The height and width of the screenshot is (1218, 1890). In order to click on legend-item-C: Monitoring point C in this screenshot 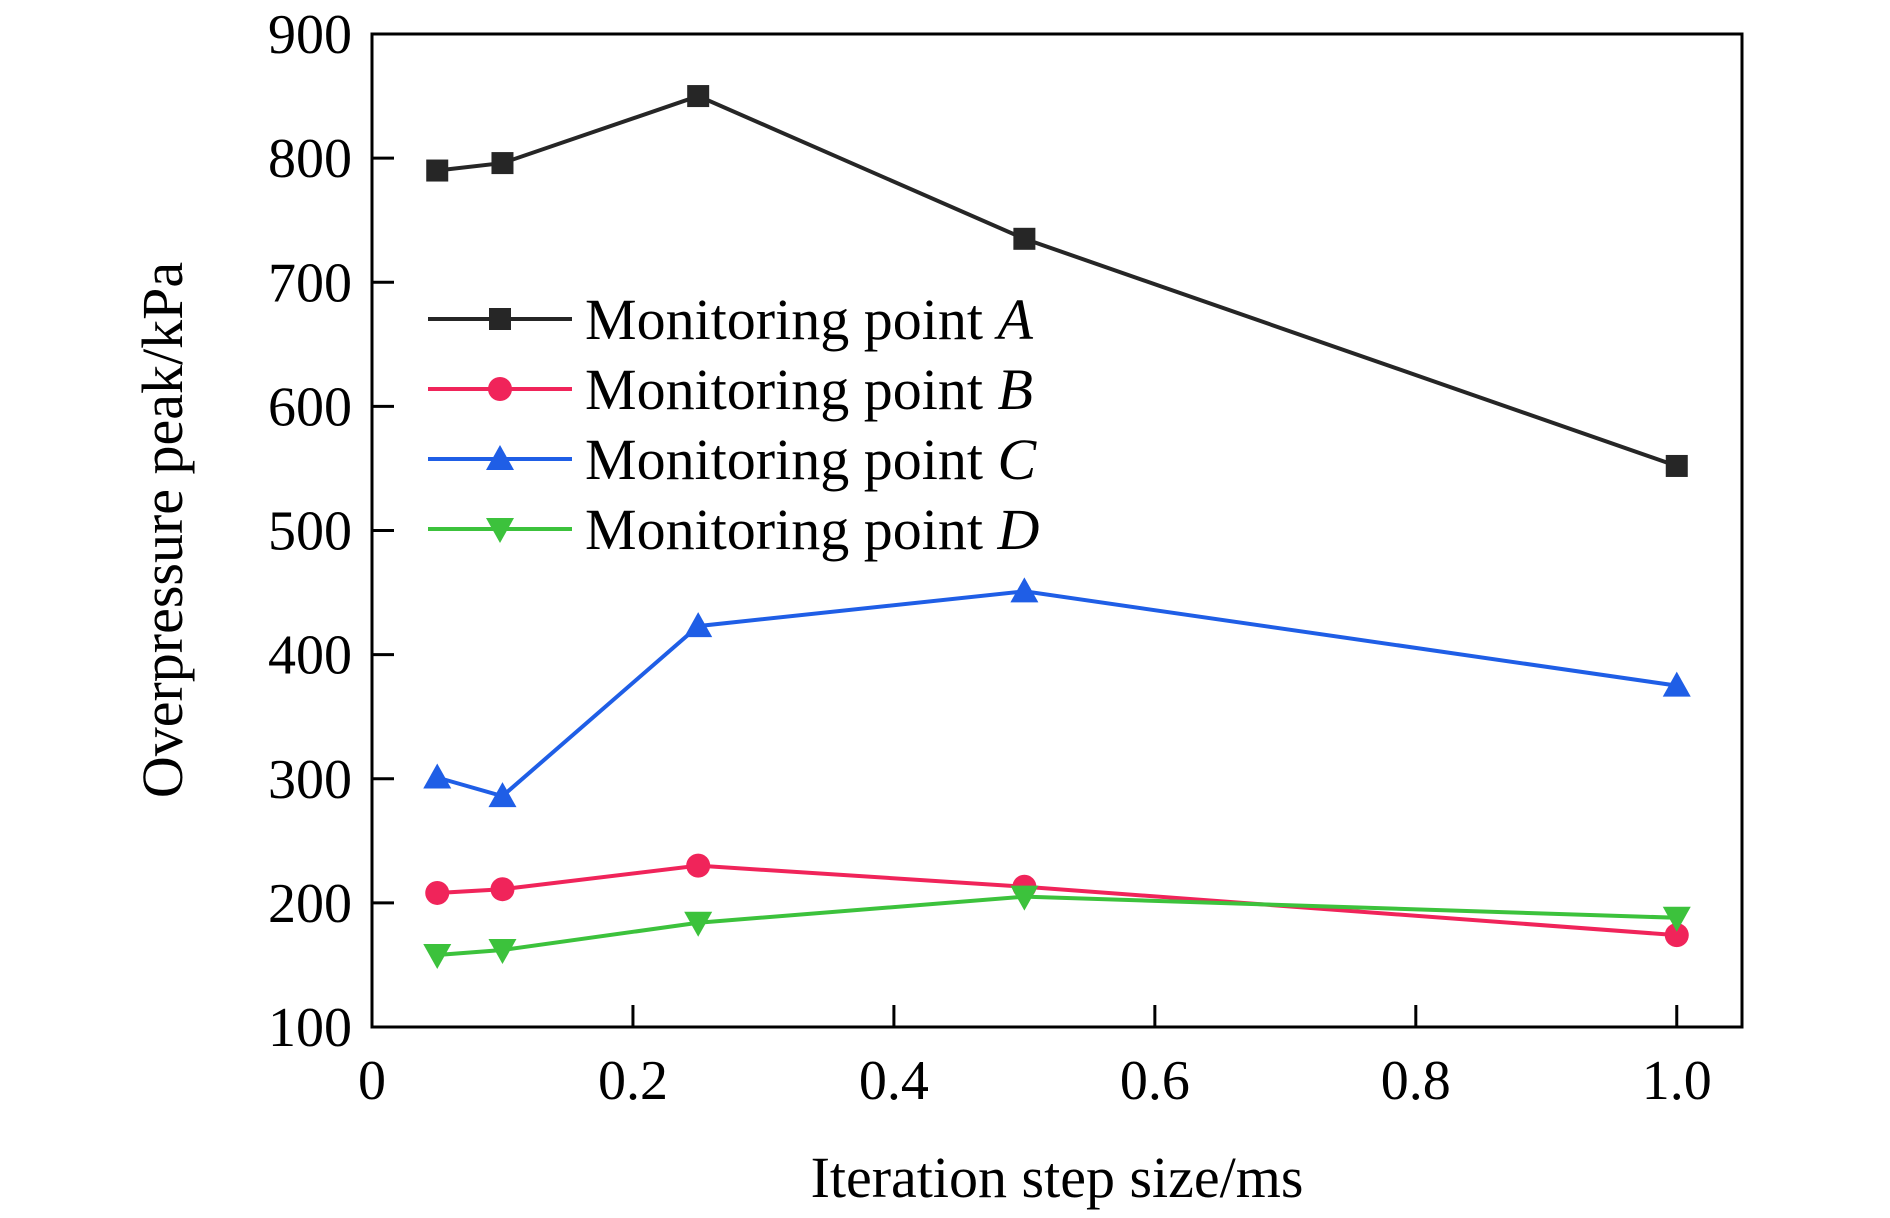, I will do `click(732, 459)`.